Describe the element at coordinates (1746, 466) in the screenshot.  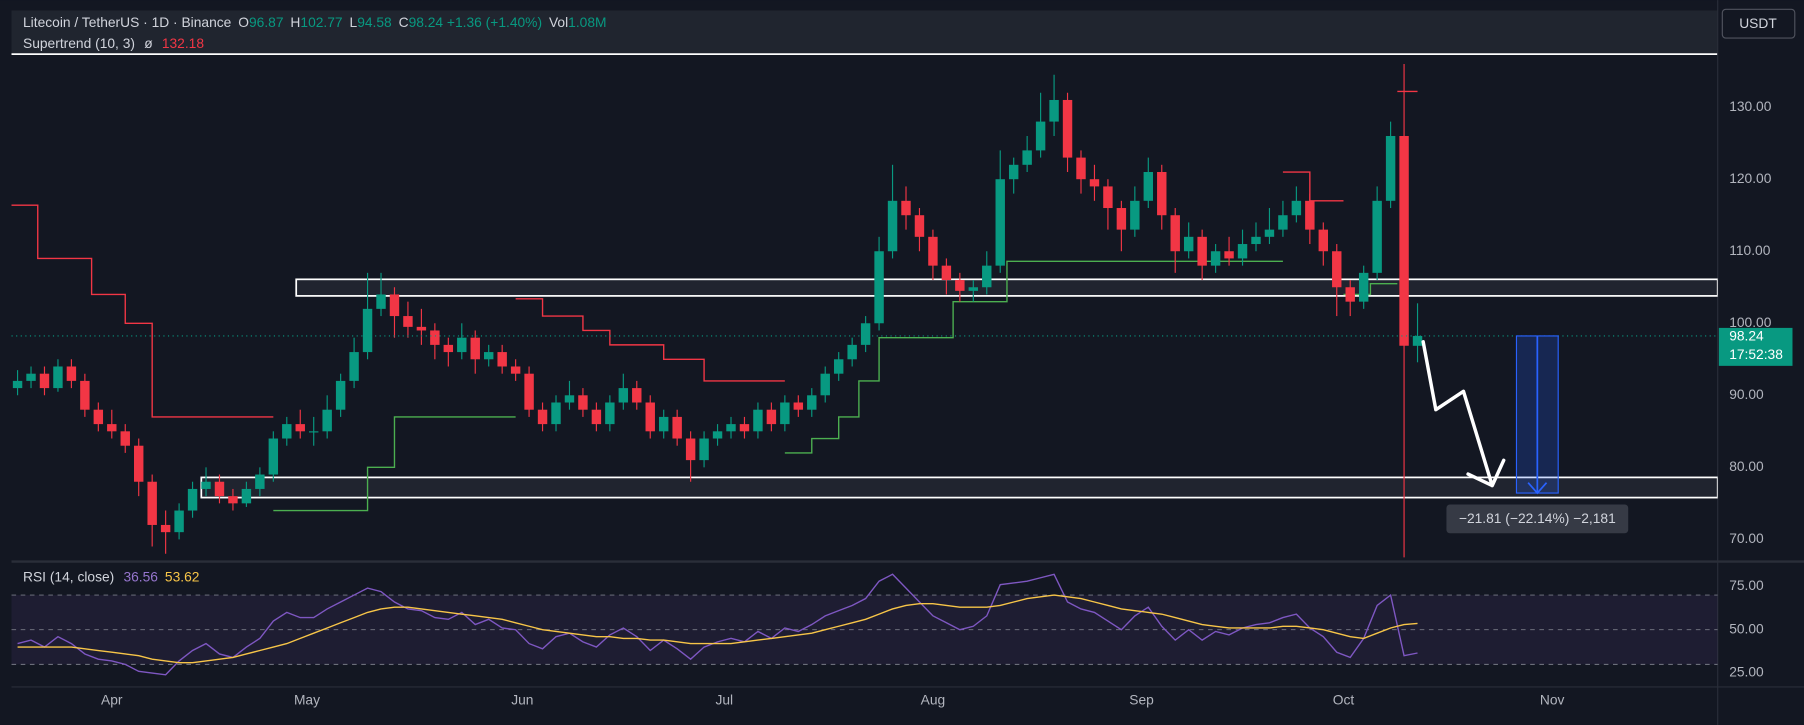
I see `y-tick-label: 80.00` at that location.